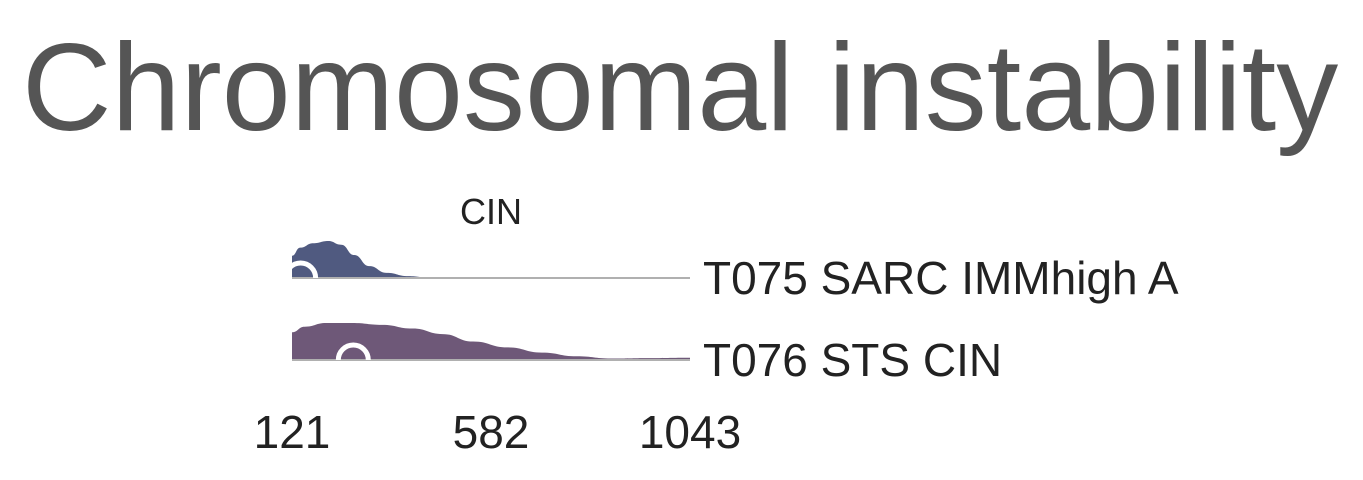 The height and width of the screenshot is (480, 1363). What do you see at coordinates (292, 432) in the screenshot?
I see `x-tick-label: 121` at bounding box center [292, 432].